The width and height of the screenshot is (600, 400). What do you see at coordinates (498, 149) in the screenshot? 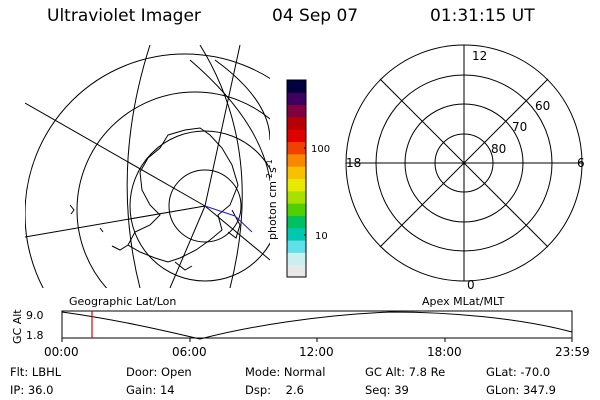
I see `lat-label-80: 80` at bounding box center [498, 149].